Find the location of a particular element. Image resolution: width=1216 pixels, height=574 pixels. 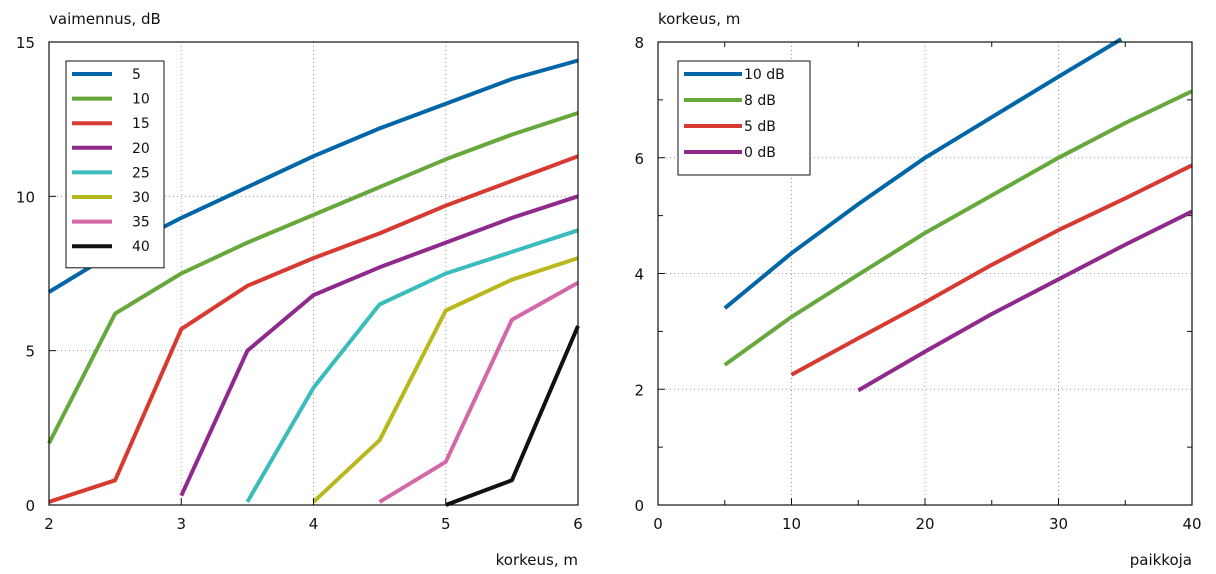

y-tick-label: 2 is located at coordinates (639, 390).